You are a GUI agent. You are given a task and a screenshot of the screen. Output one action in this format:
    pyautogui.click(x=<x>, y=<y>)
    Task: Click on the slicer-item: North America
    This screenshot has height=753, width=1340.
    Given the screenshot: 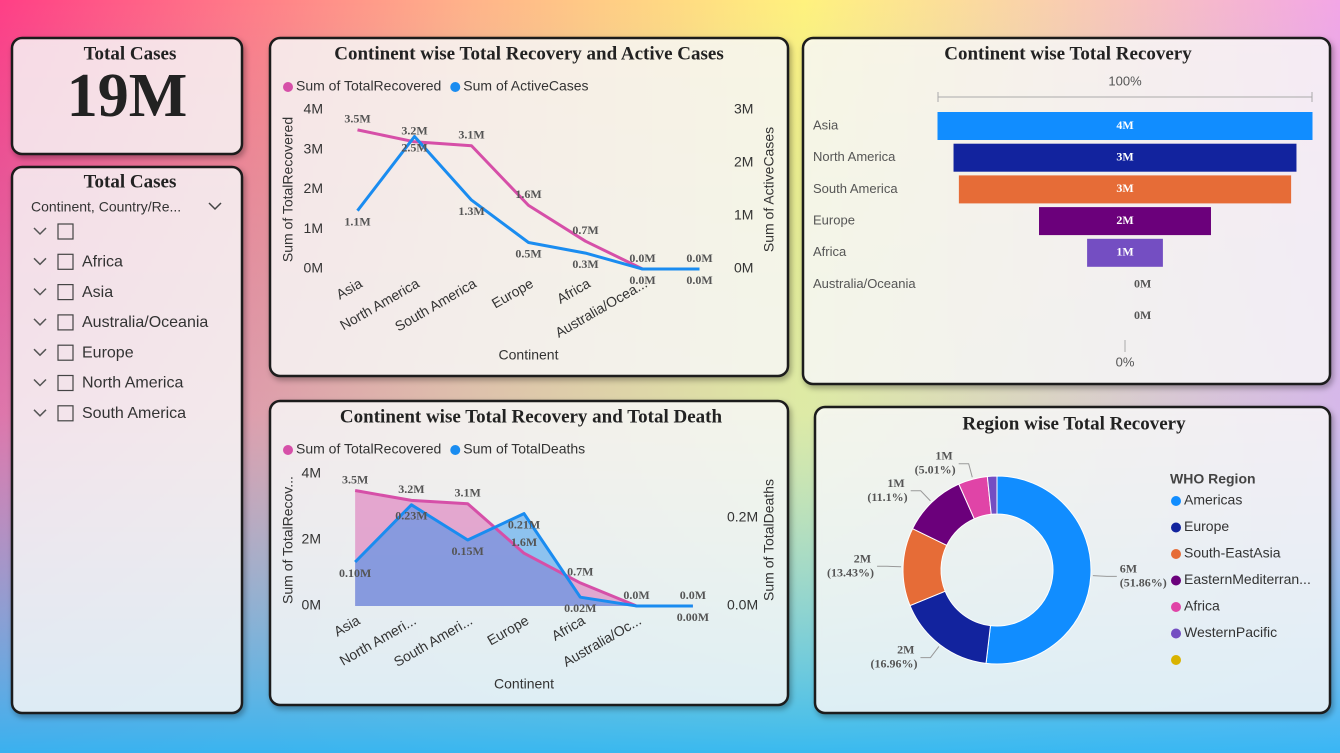 What is the action you would take?
    pyautogui.click(x=132, y=383)
    